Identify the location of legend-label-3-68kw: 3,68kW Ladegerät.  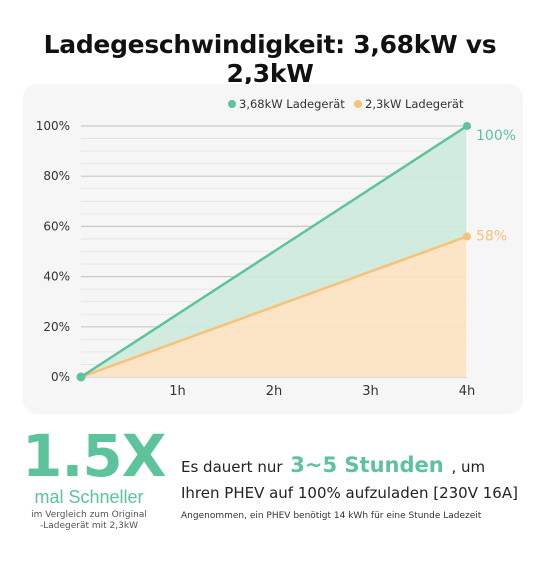
(292, 104).